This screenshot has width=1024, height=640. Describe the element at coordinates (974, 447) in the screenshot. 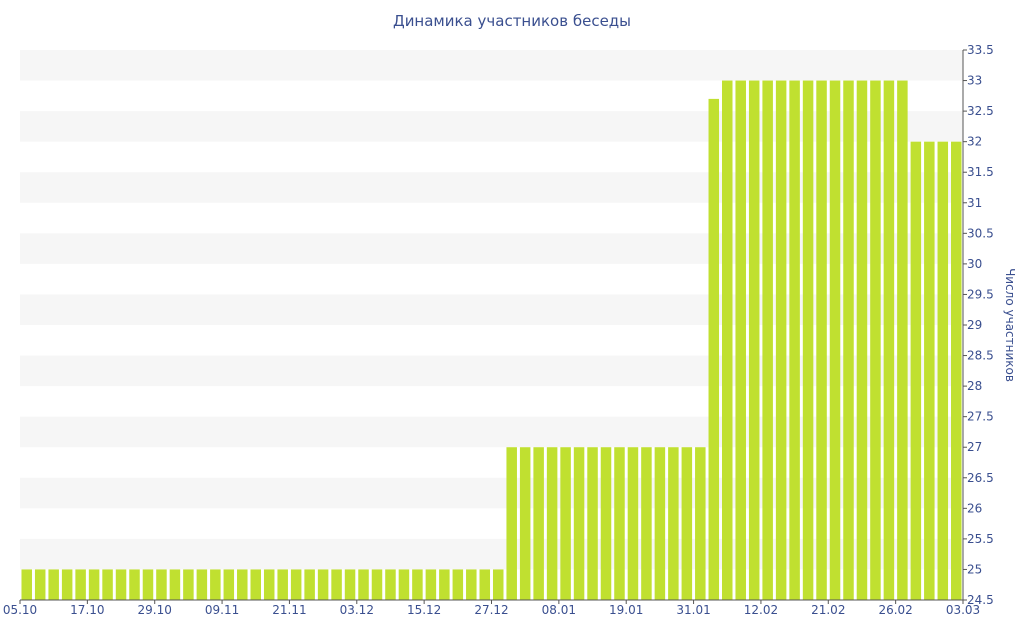

I see `y-tick-label: 27` at that location.